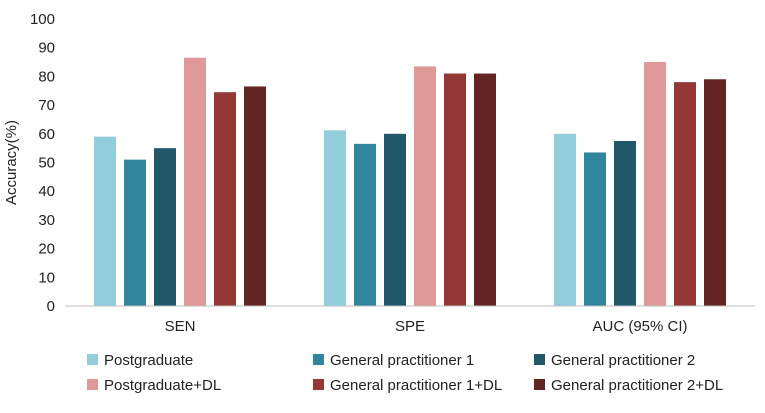 The width and height of the screenshot is (765, 413). What do you see at coordinates (46, 48) in the screenshot?
I see `y-tick-label: 90` at bounding box center [46, 48].